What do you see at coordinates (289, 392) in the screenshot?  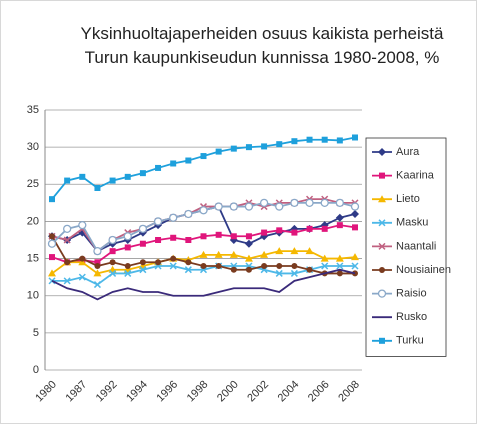 I see `x-tick-label: 2004` at bounding box center [289, 392].